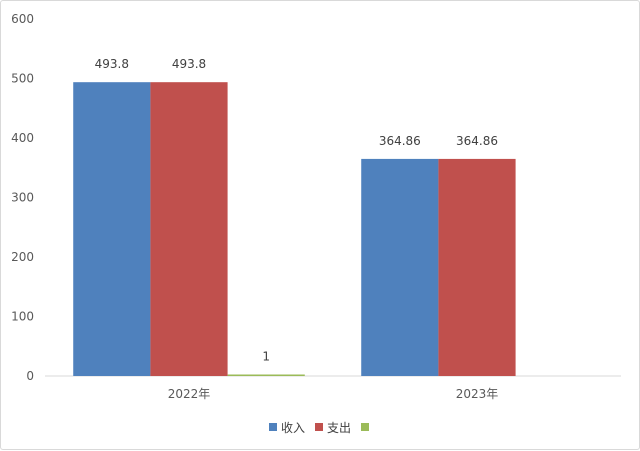 The width and height of the screenshot is (640, 451). What do you see at coordinates (189, 394) in the screenshot?
I see `x-tick-label: 2022年` at bounding box center [189, 394].